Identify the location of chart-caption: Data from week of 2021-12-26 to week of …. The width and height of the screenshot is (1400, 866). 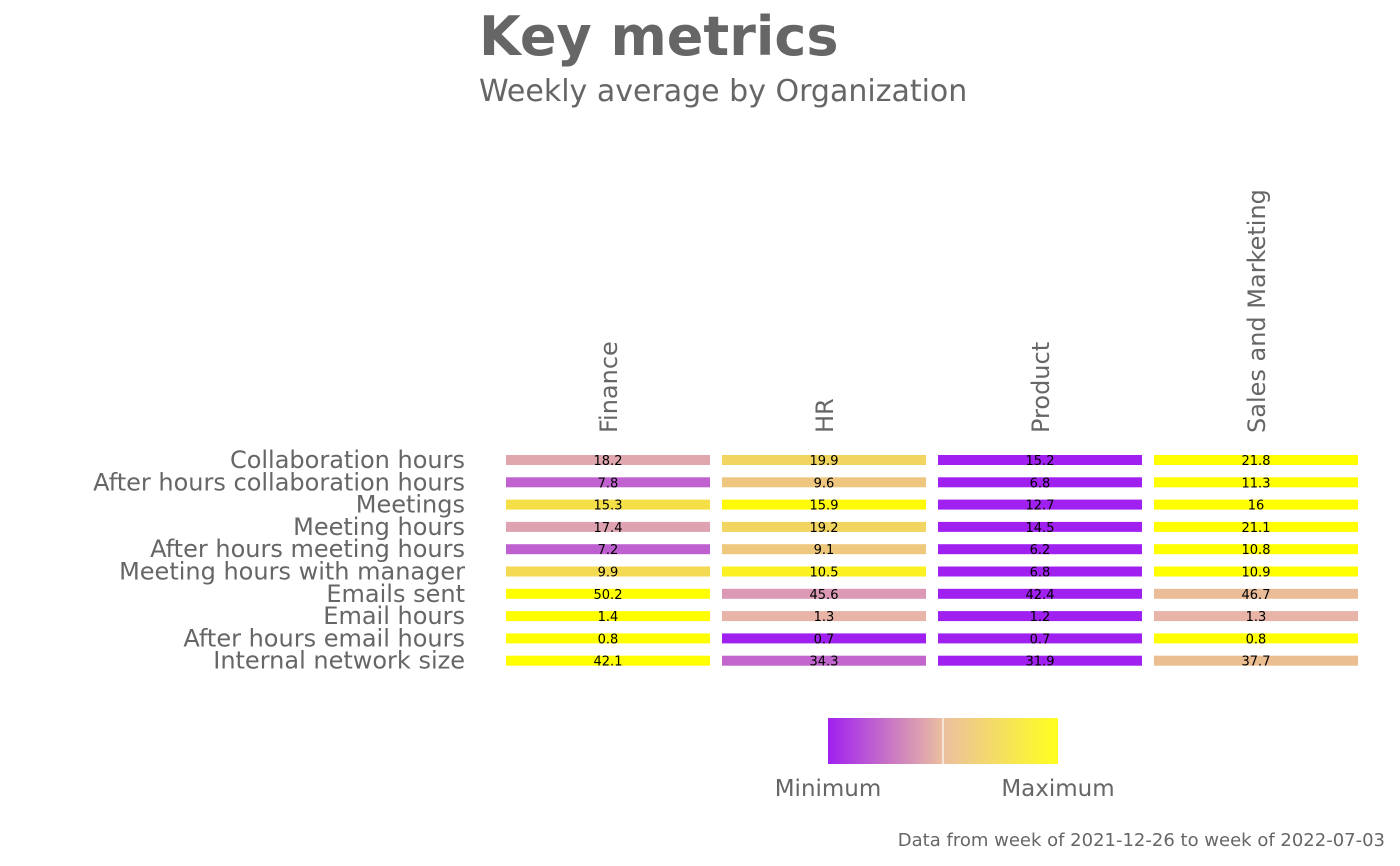
(1141, 840).